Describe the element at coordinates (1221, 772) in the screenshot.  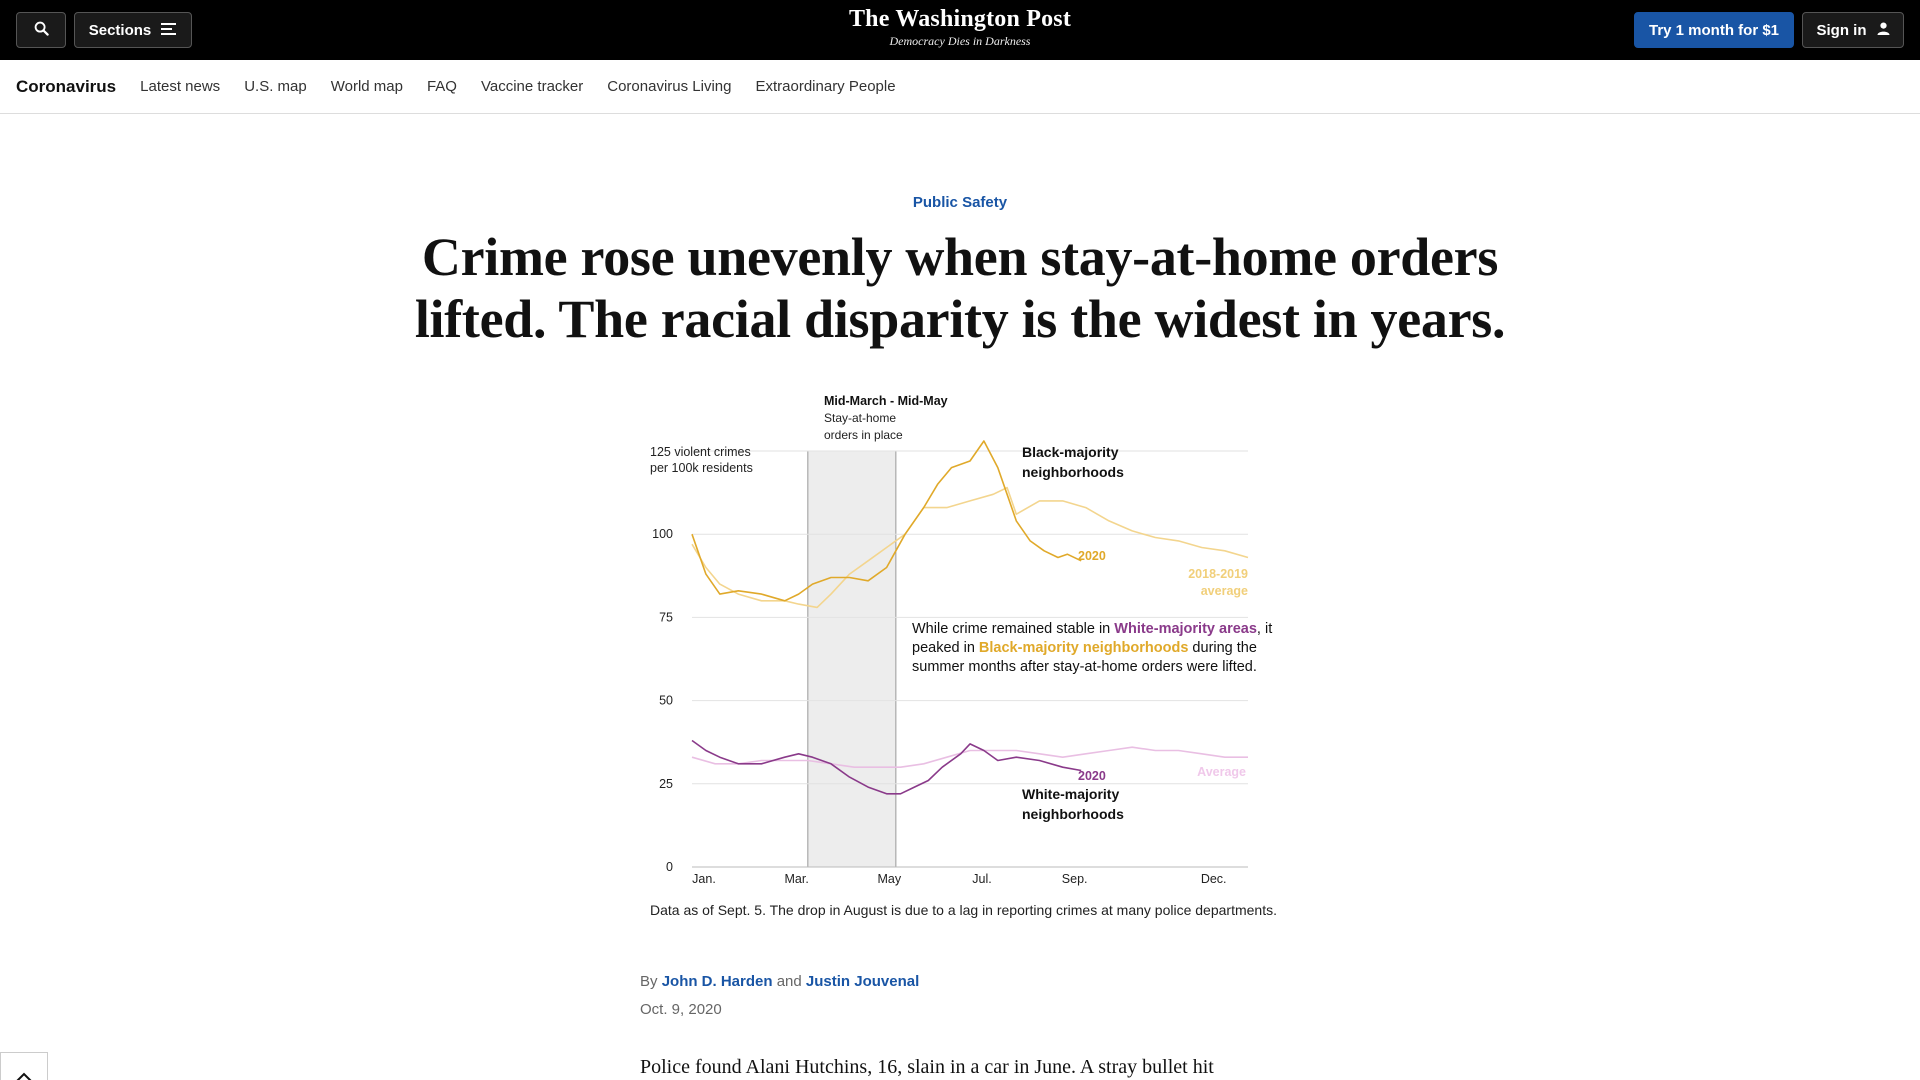
I see `label-white-average: Average` at that location.